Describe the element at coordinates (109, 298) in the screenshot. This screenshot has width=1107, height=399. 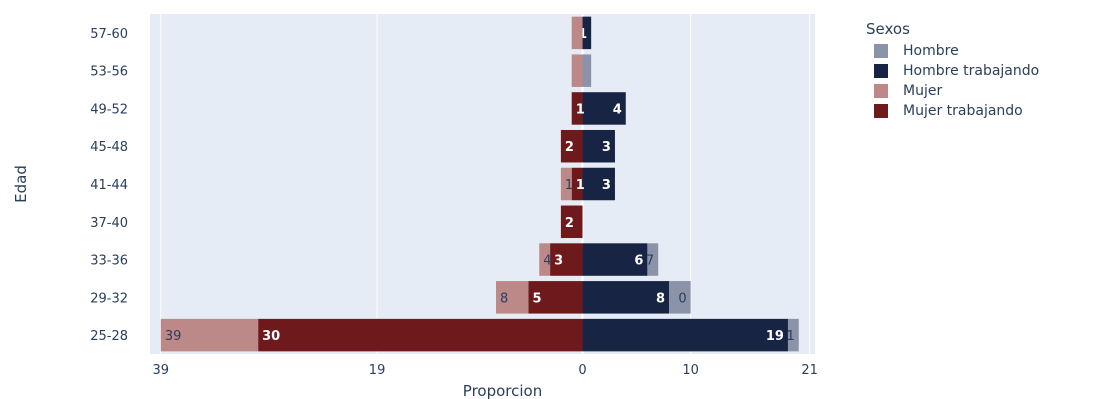
I see `y-tick-label: 29-32` at that location.